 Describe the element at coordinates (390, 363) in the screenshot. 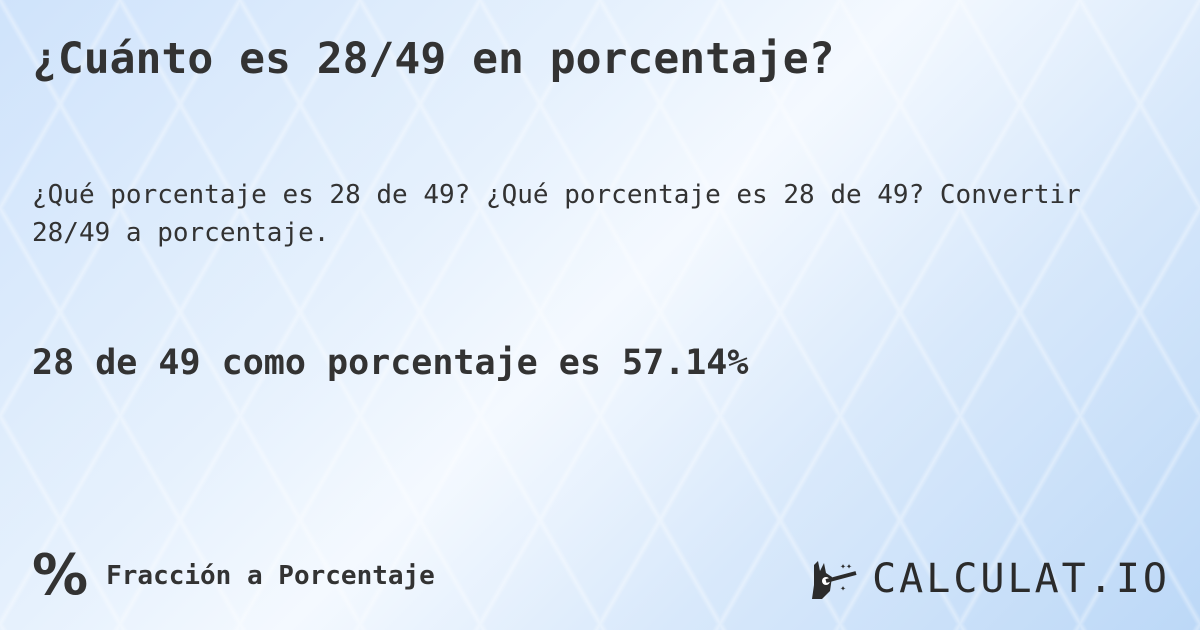

I see `answer-text: 28 de 49 como porcentaje es 57.14%` at that location.